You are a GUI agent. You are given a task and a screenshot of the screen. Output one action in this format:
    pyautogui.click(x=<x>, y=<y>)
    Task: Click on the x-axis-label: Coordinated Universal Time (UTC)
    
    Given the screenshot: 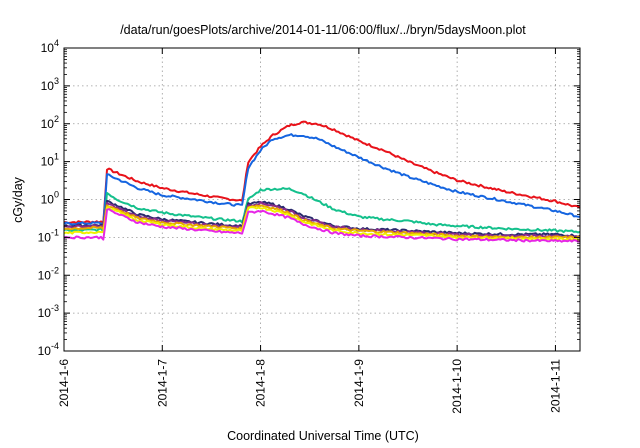 What is the action you would take?
    pyautogui.click(x=323, y=436)
    